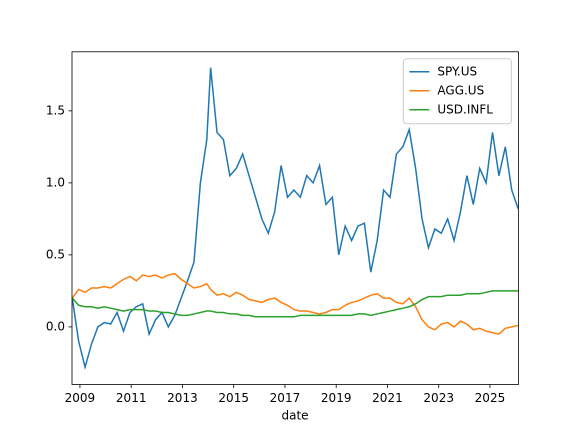 The height and width of the screenshot is (432, 576). I want to click on y-tick-label: 0.0, so click(55, 326).